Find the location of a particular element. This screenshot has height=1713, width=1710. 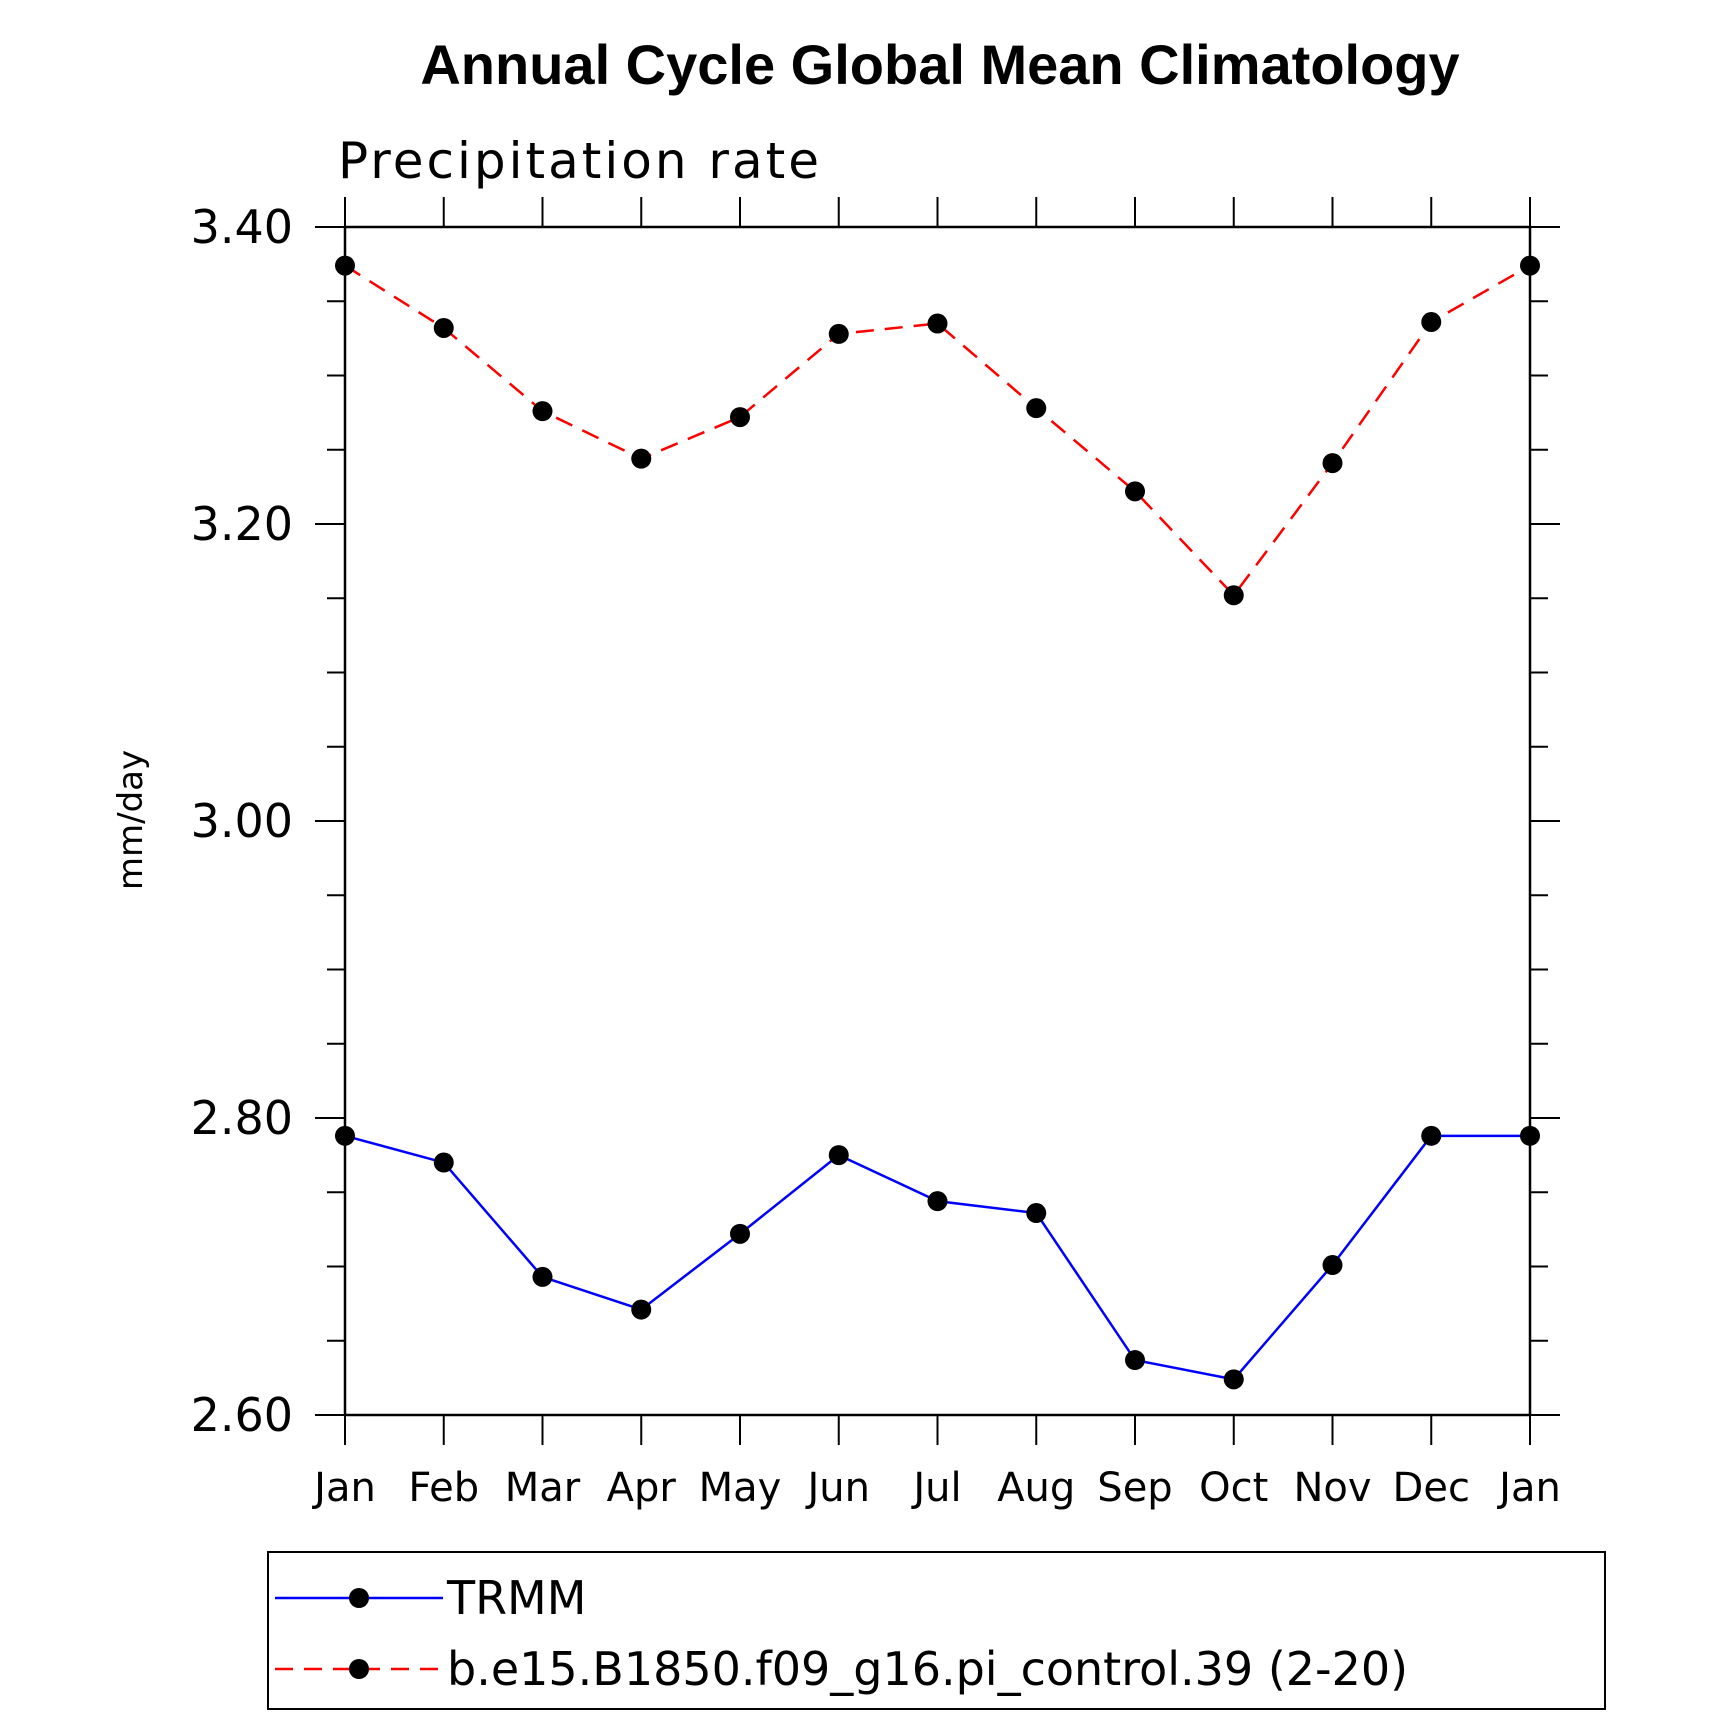

y-tick-label: 3.20 is located at coordinates (242, 524).